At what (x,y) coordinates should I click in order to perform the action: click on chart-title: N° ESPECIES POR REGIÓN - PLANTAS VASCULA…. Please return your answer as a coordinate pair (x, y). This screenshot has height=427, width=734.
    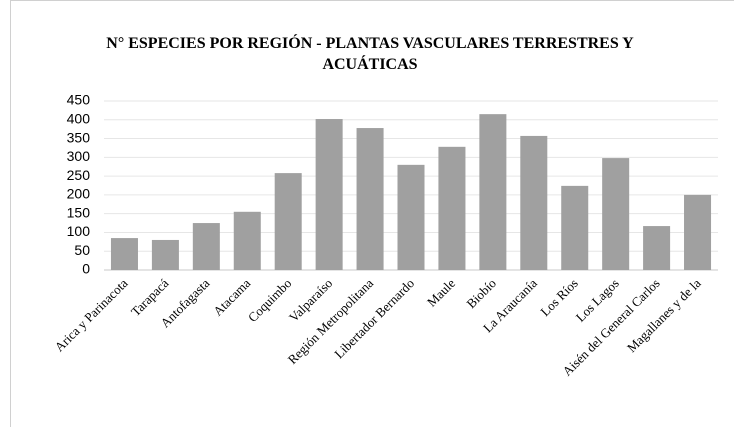
    Looking at the image, I should click on (370, 54).